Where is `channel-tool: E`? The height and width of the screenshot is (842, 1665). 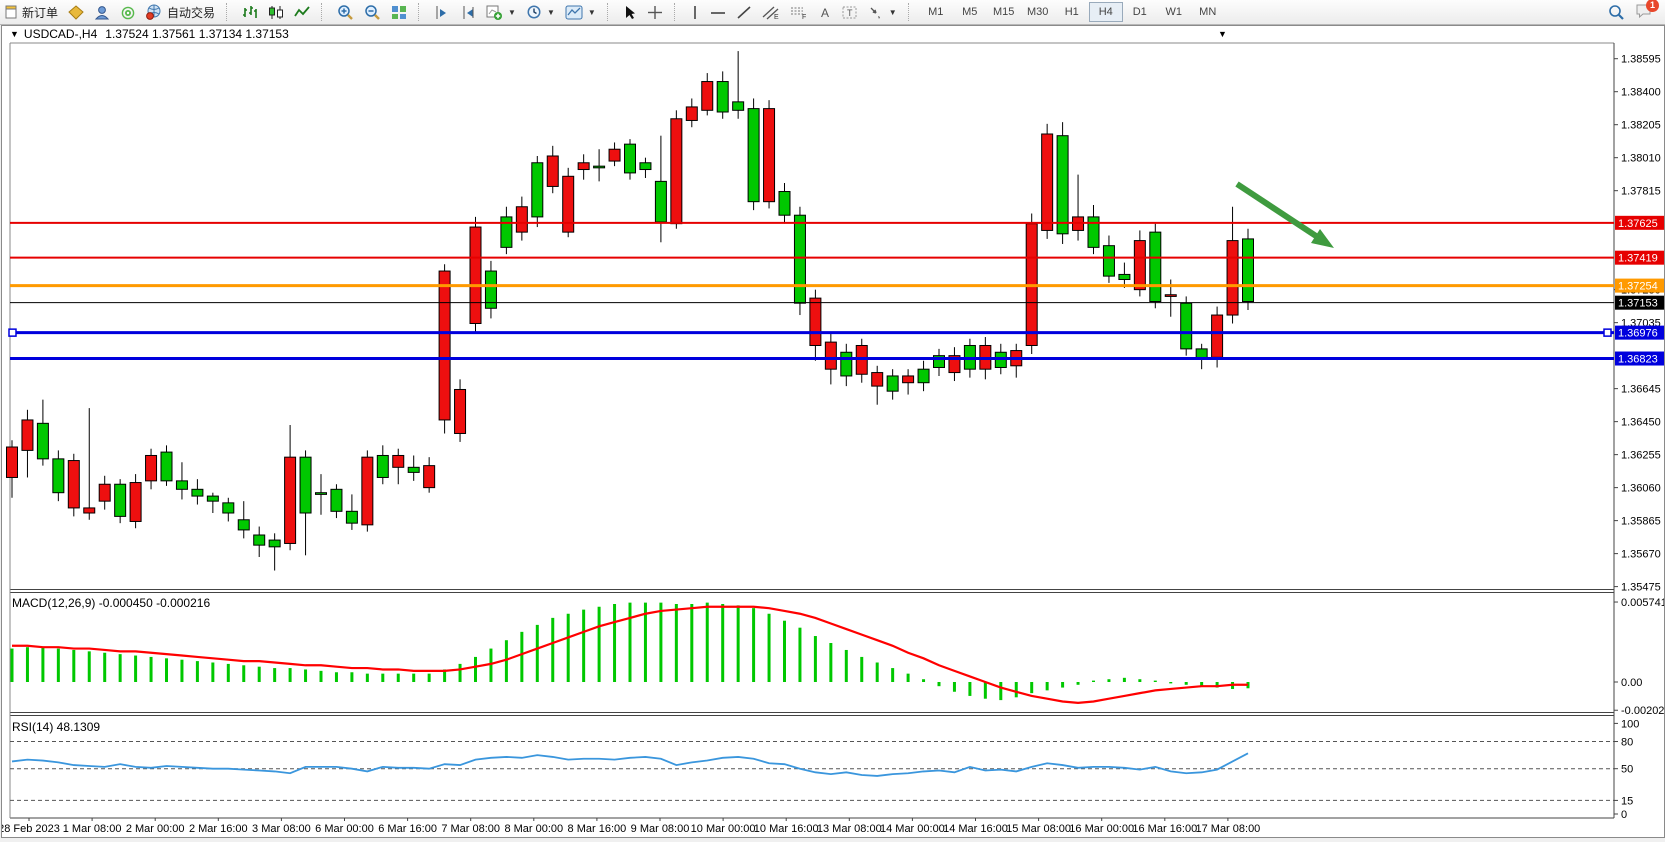
channel-tool: E is located at coordinates (771, 12).